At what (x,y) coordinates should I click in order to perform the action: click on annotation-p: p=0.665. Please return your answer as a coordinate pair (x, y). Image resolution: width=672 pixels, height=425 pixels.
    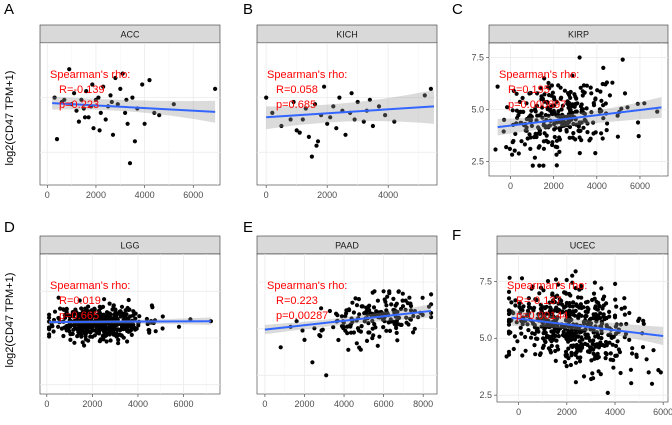
    Looking at the image, I should click on (79, 316).